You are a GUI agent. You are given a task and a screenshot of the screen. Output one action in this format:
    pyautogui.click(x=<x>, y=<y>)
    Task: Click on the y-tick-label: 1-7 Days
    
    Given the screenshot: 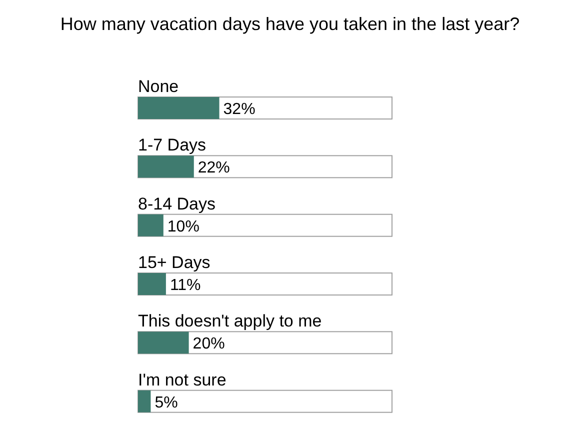 What is the action you would take?
    pyautogui.click(x=172, y=145)
    